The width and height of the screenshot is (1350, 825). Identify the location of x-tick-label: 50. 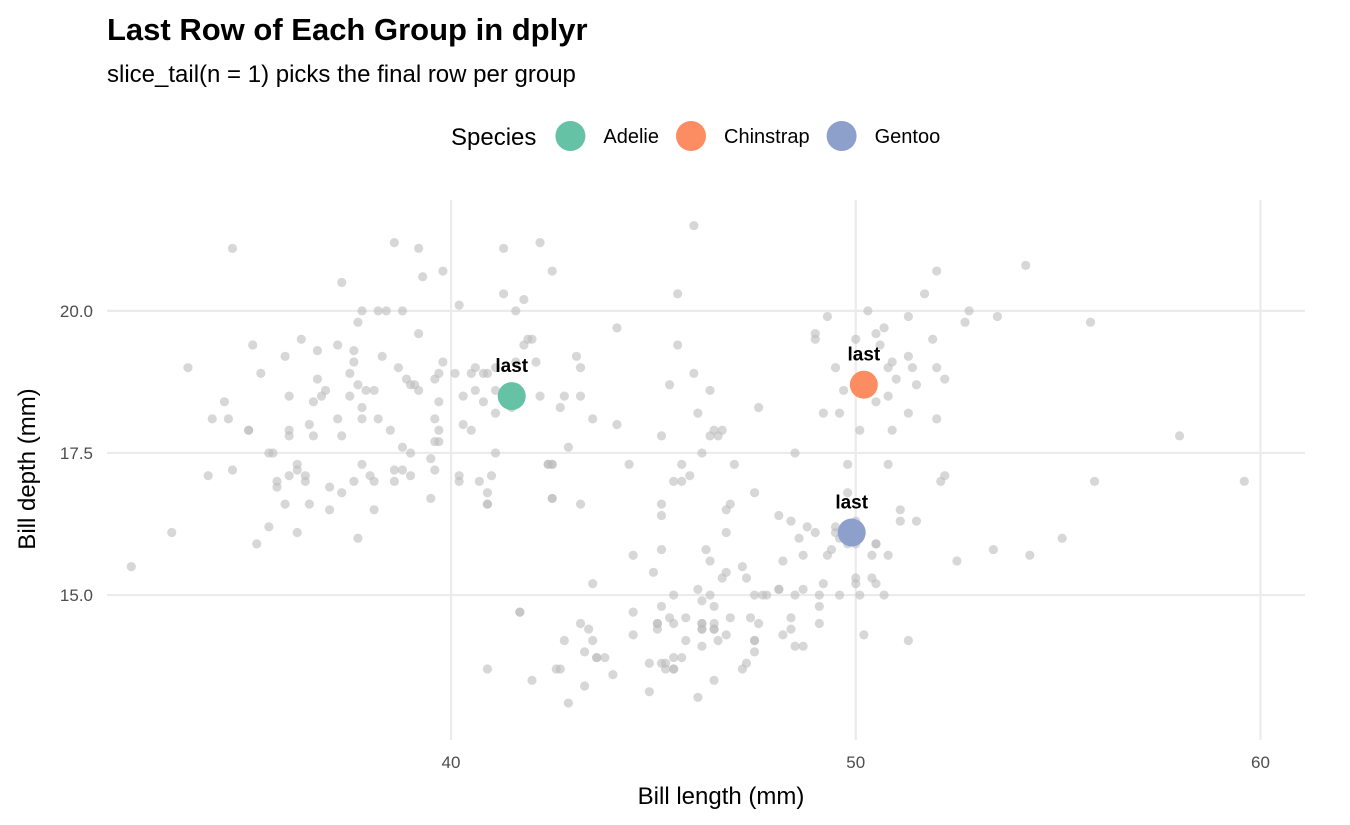
(855, 762).